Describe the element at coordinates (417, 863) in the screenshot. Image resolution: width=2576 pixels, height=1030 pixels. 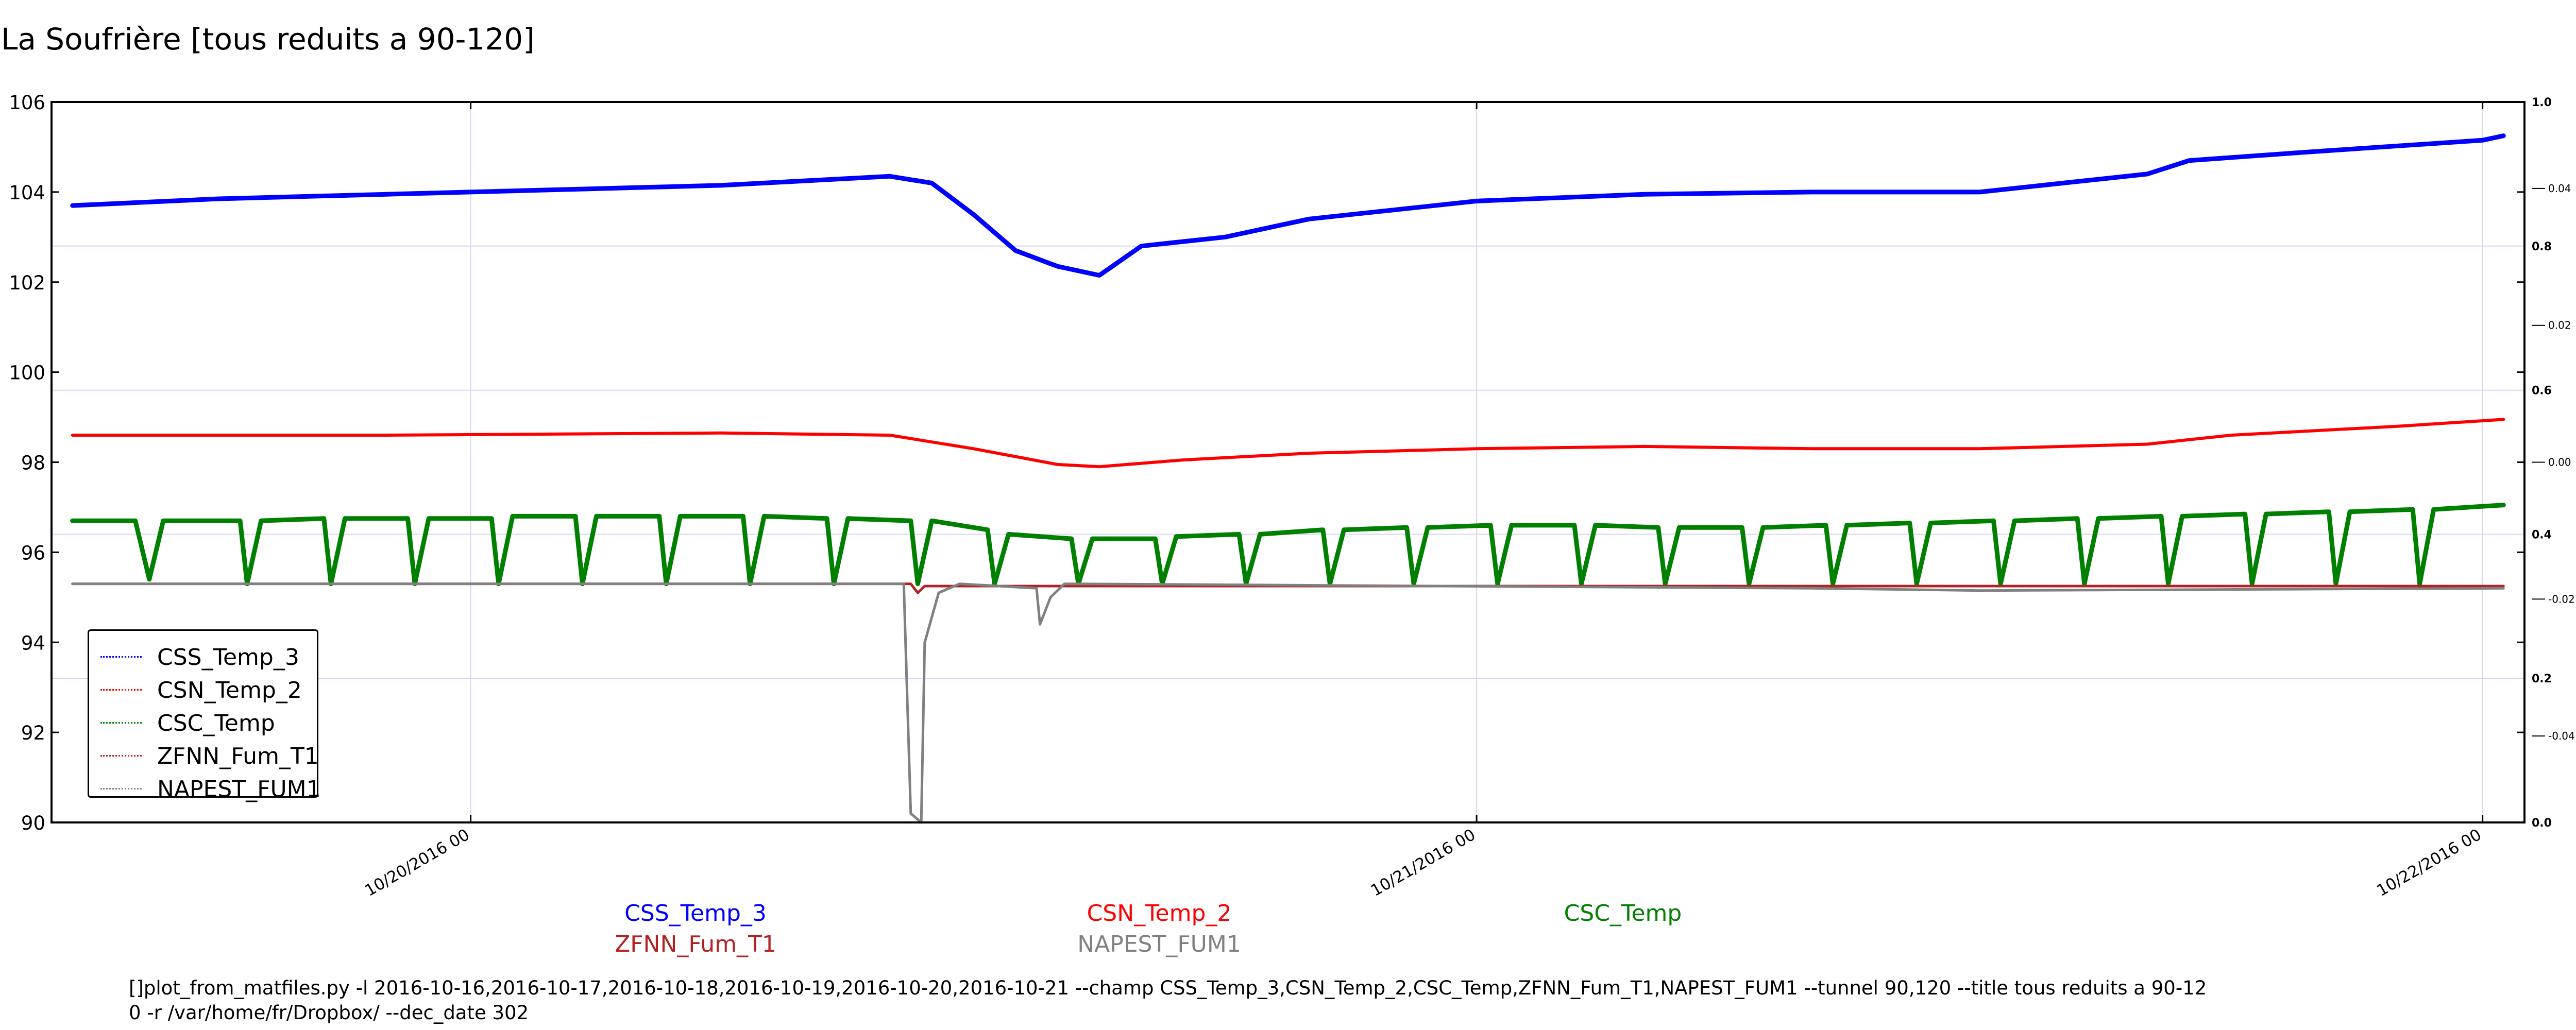
I see `x-tick-label: 10/20/2016 00` at that location.